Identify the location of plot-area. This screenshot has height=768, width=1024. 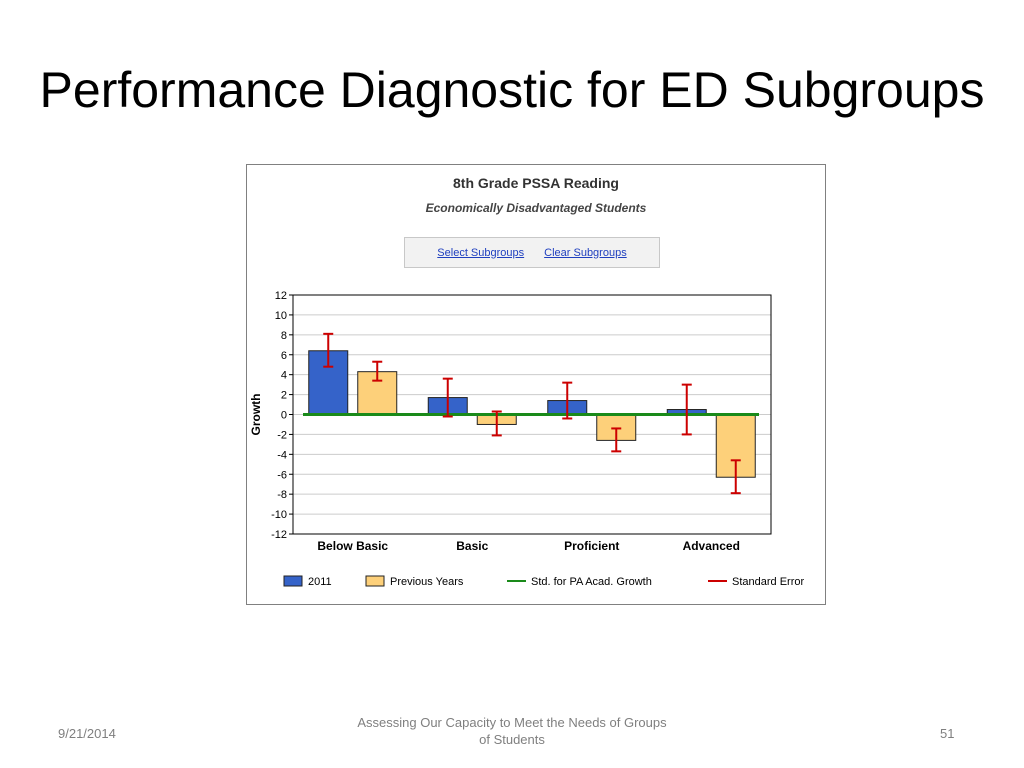
(532, 414).